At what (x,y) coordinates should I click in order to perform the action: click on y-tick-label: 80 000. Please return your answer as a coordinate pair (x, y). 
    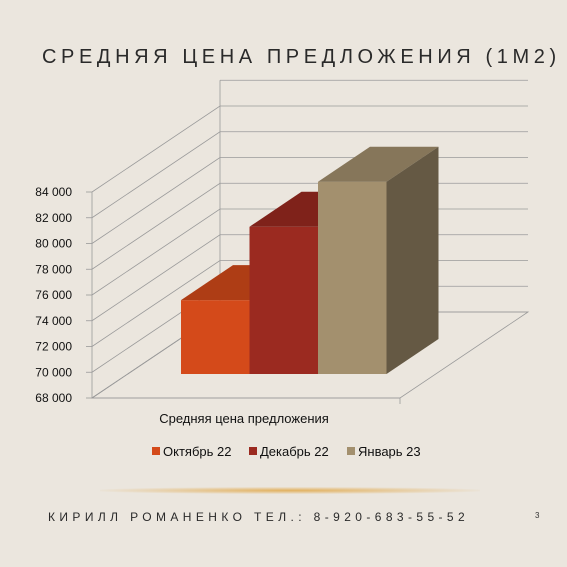
    Looking at the image, I should click on (53, 244).